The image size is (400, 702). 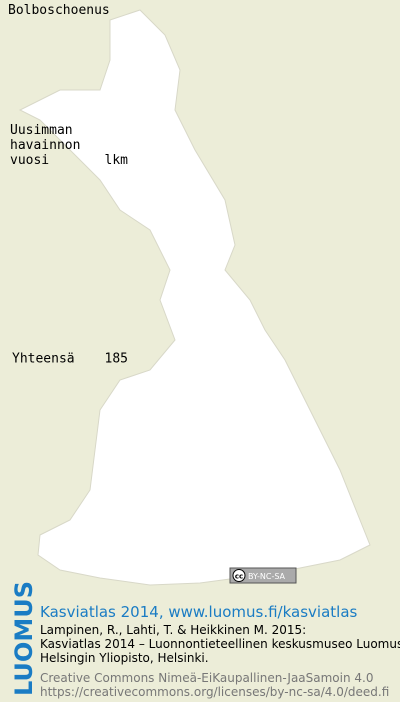 What do you see at coordinates (24, 638) in the screenshot?
I see `logo: LUOMUS` at bounding box center [24, 638].